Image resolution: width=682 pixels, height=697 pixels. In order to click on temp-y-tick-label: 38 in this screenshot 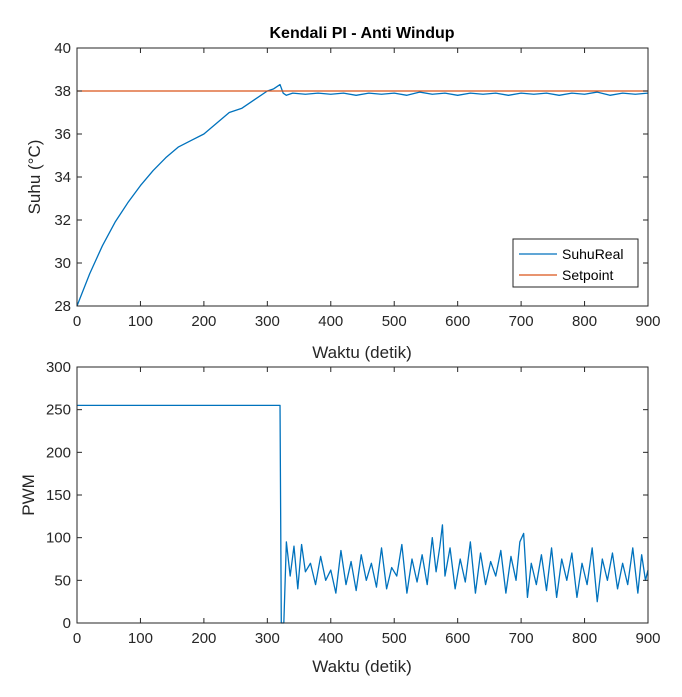, I will do `click(62, 91)`.